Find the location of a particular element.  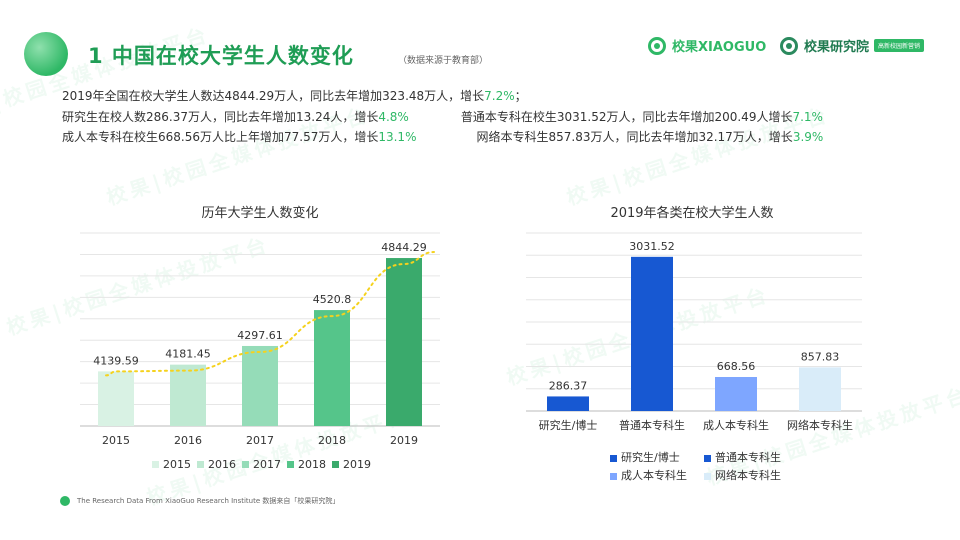

legend-item: 2018 is located at coordinates (306, 464).